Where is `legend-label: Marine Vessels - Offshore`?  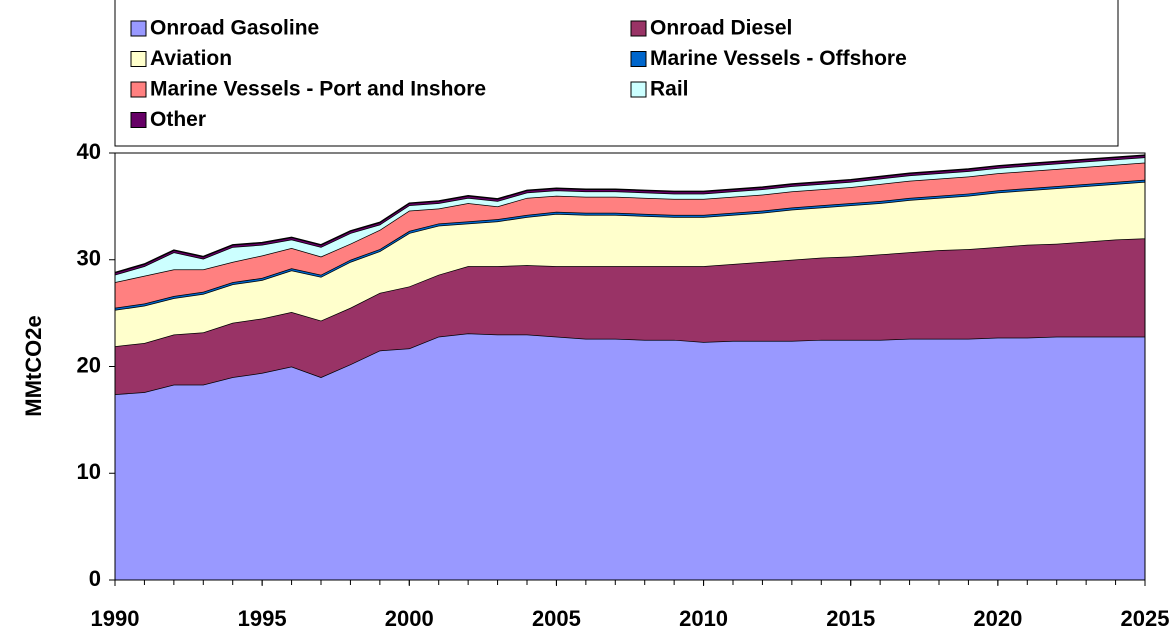
legend-label: Marine Vessels - Offshore is located at coordinates (778, 58).